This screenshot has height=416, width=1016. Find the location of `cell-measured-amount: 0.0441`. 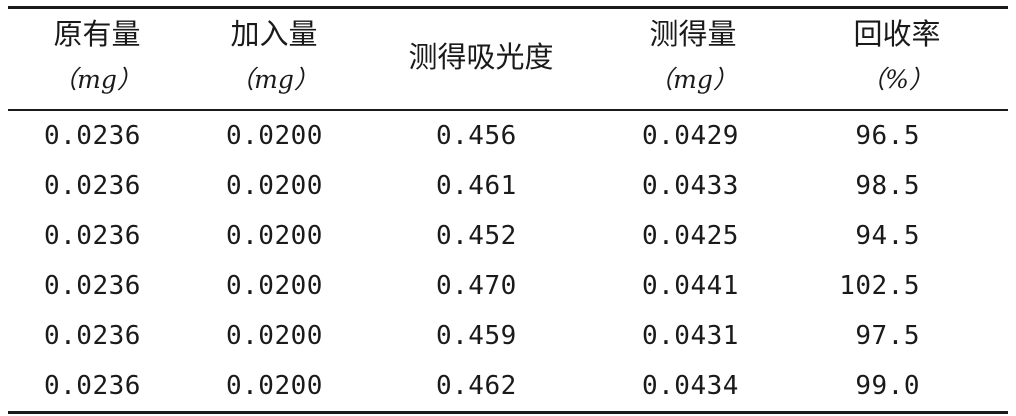

cell-measured-amount: 0.0441 is located at coordinates (690, 286).